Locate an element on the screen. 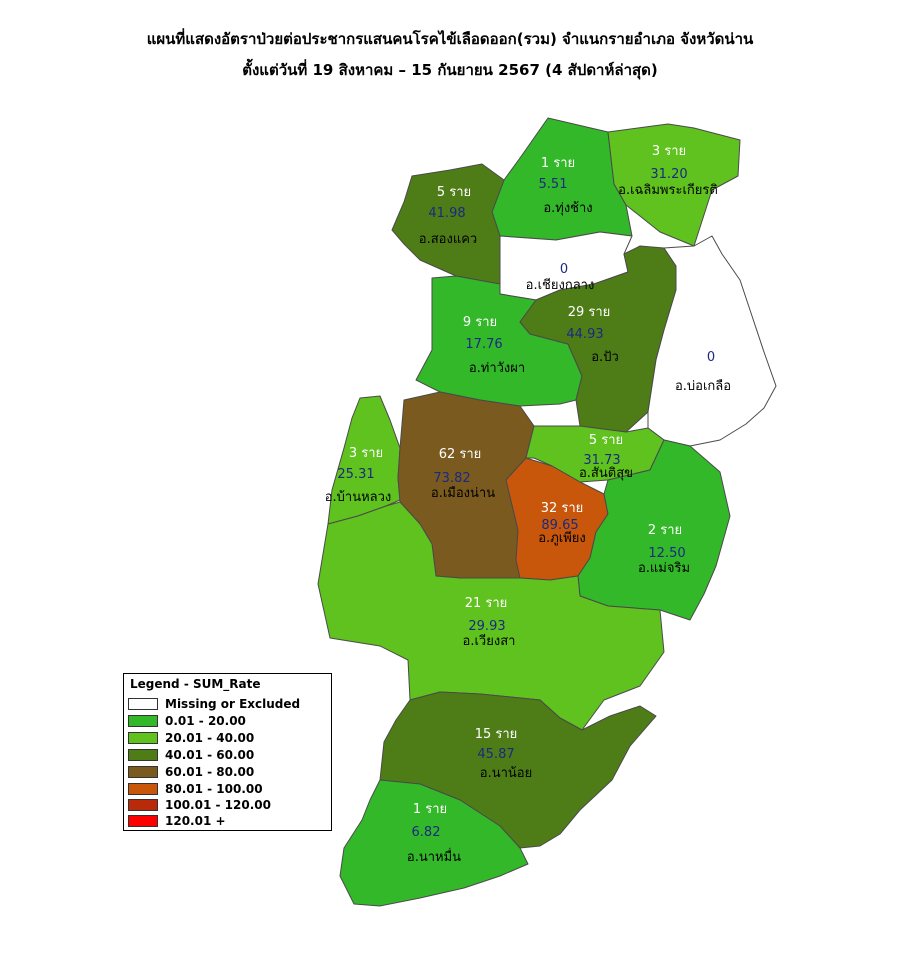  name-label-mae-charim: อ.แม่จริม is located at coordinates (664, 568).